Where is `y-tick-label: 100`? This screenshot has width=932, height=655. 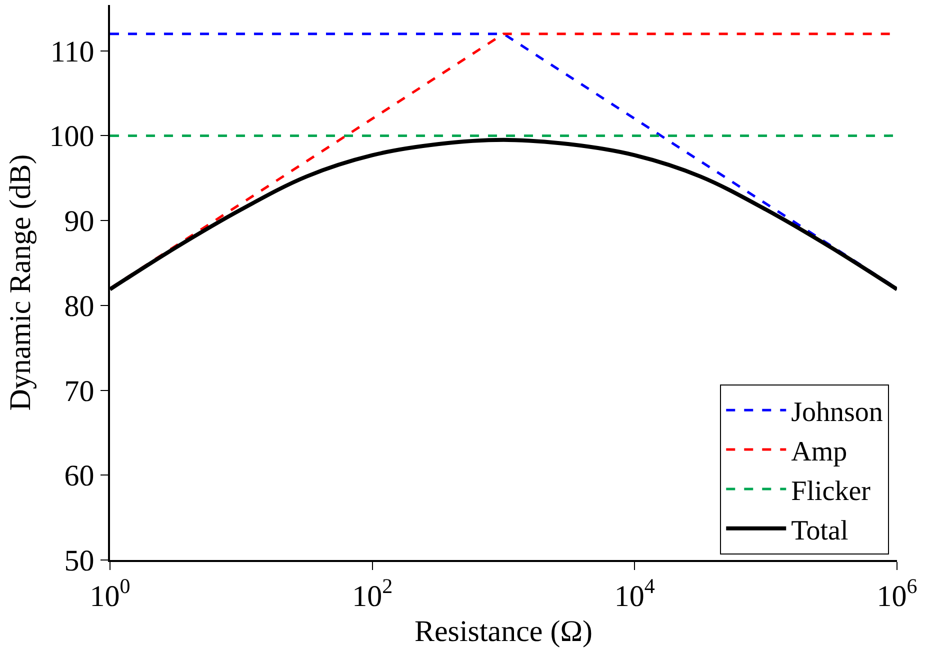
y-tick-label: 100 is located at coordinates (71, 137).